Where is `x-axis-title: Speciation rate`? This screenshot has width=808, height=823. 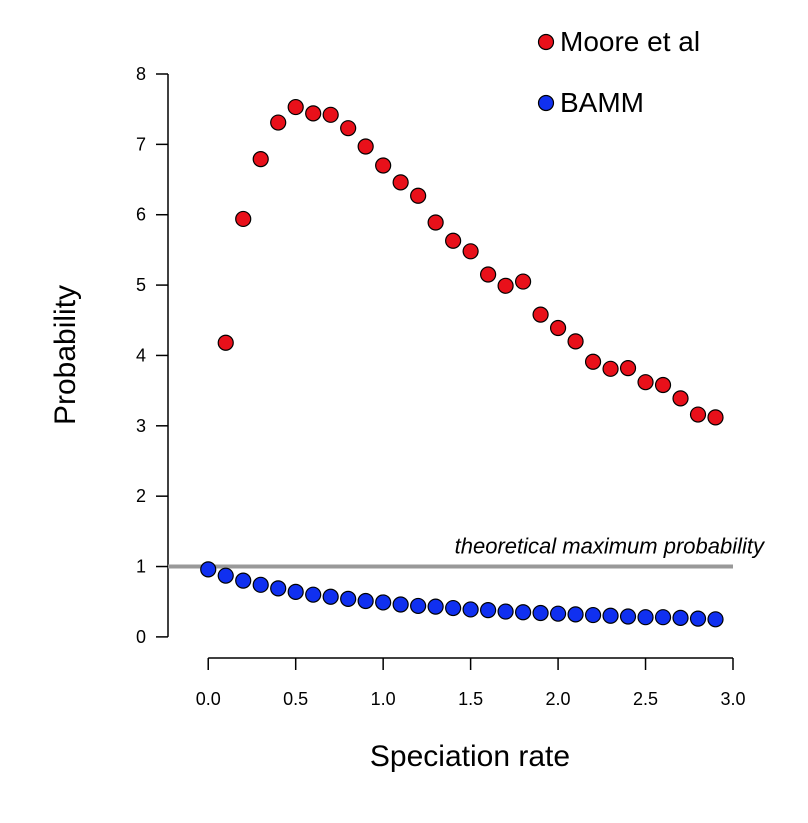
x-axis-title: Speciation rate is located at coordinates (470, 756).